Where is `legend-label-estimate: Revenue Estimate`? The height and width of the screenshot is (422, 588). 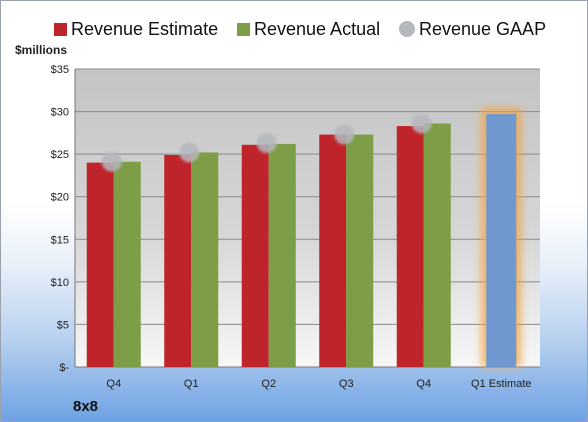
legend-label-estimate: Revenue Estimate is located at coordinates (145, 28).